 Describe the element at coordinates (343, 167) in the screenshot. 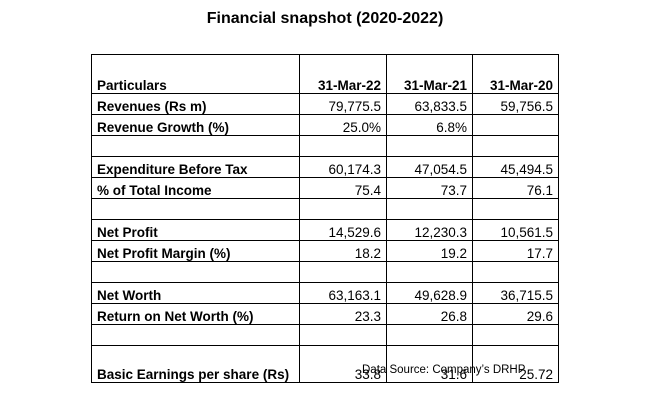

I see `cell-2022: 60,174.3` at that location.